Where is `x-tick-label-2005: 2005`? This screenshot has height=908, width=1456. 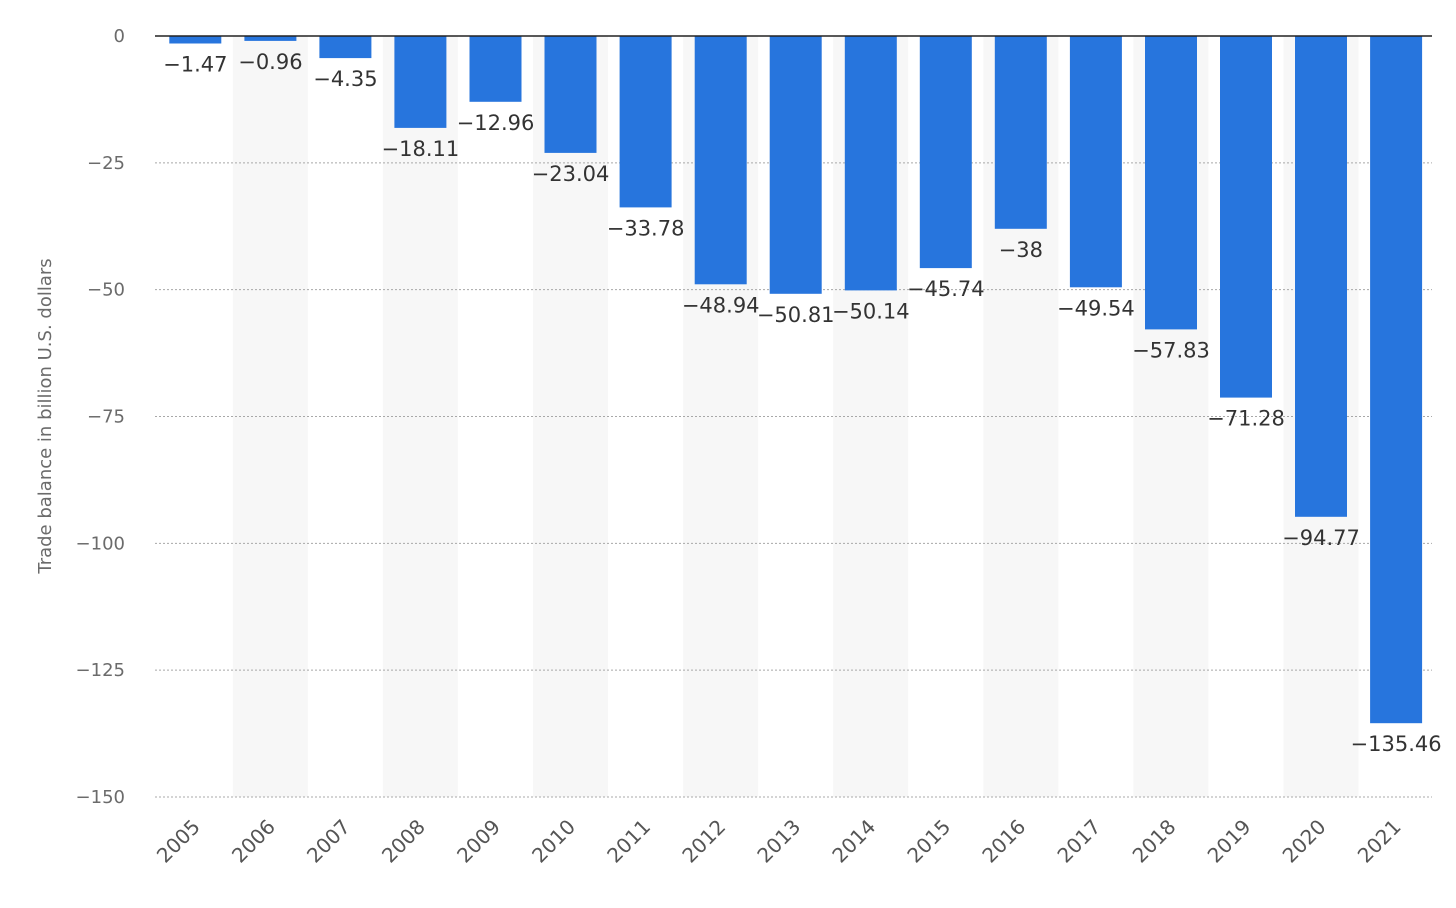 x-tick-label-2005: 2005 is located at coordinates (178, 841).